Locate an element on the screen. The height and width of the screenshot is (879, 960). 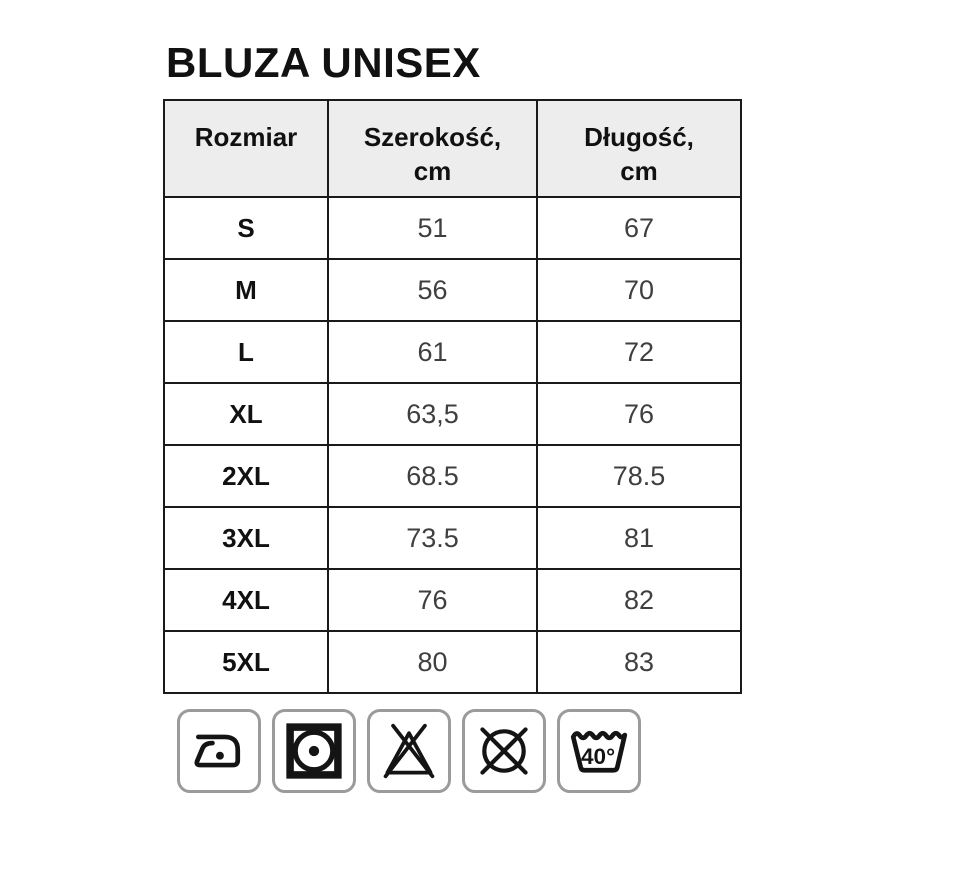
do-not-dry-clean-icon is located at coordinates (504, 751).